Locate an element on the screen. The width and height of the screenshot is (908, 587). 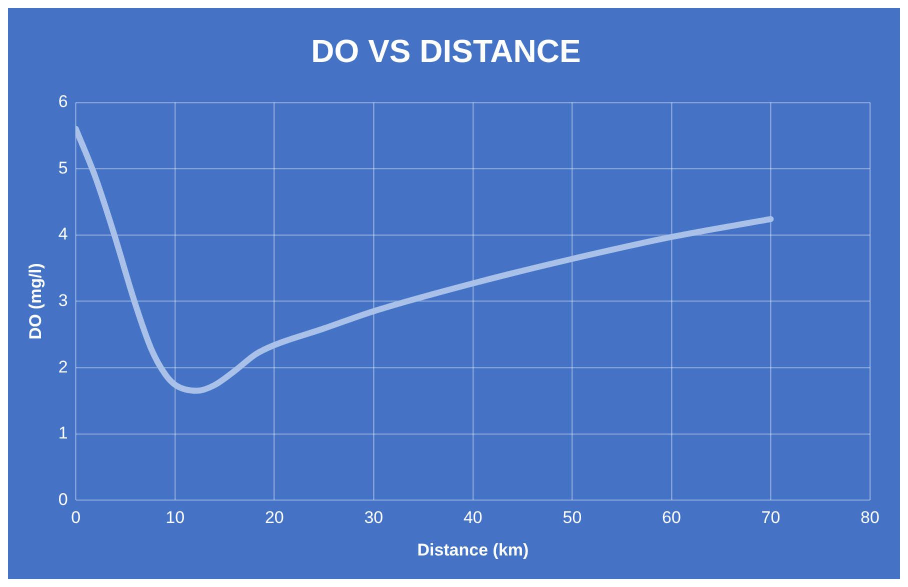
x-axis-title: Distance (km) is located at coordinates (473, 550).